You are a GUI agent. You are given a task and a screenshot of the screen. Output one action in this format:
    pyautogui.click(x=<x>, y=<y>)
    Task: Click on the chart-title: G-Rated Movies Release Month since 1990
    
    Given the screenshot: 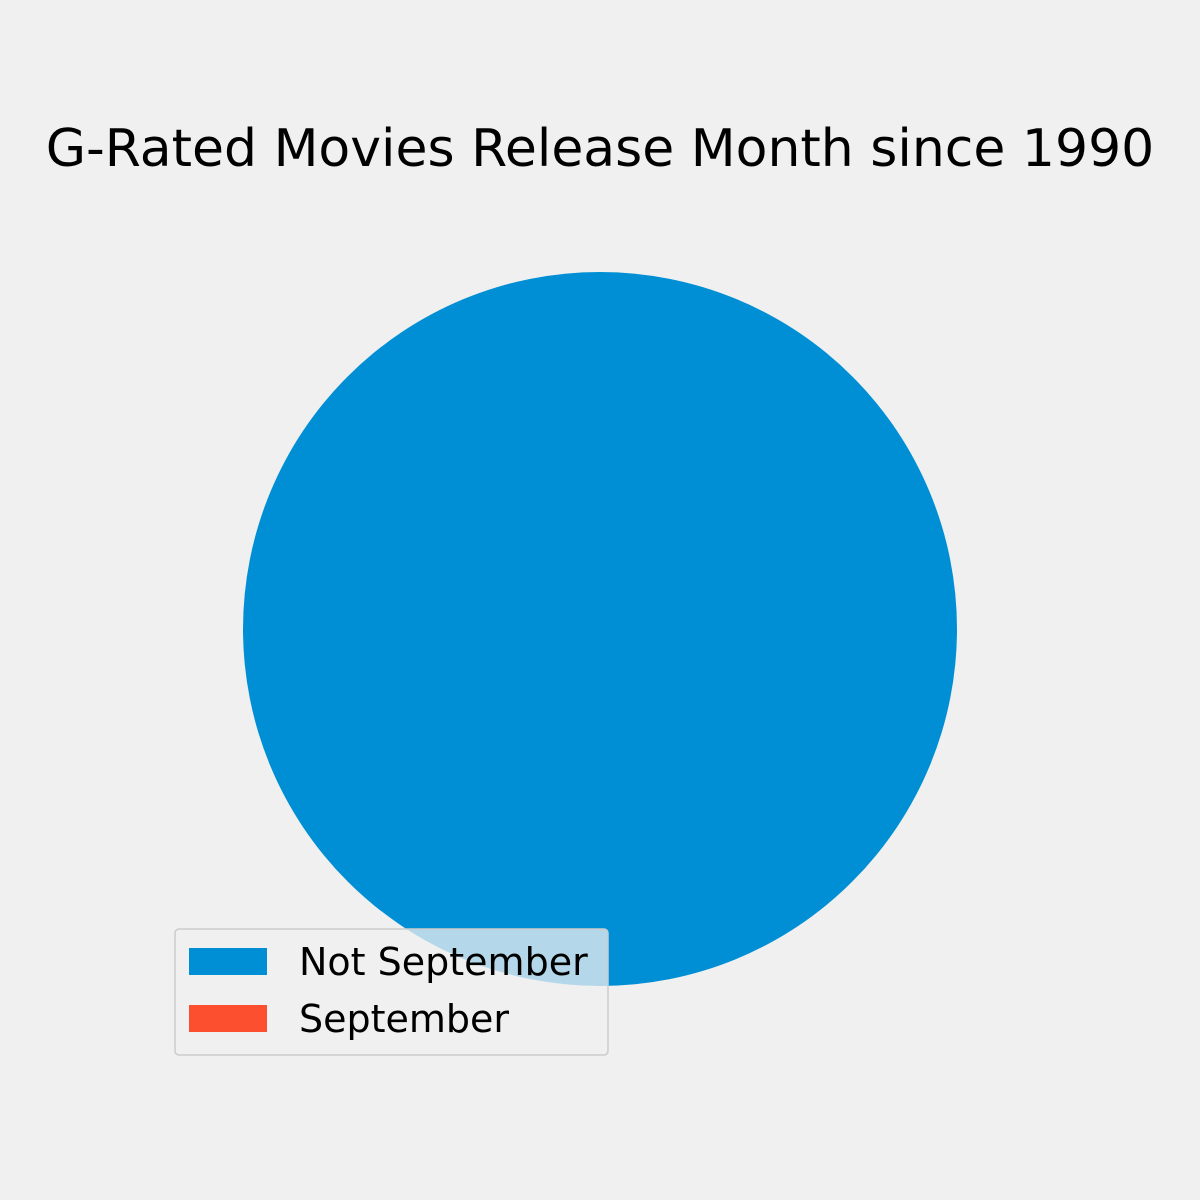 What is the action you would take?
    pyautogui.click(x=600, y=149)
    